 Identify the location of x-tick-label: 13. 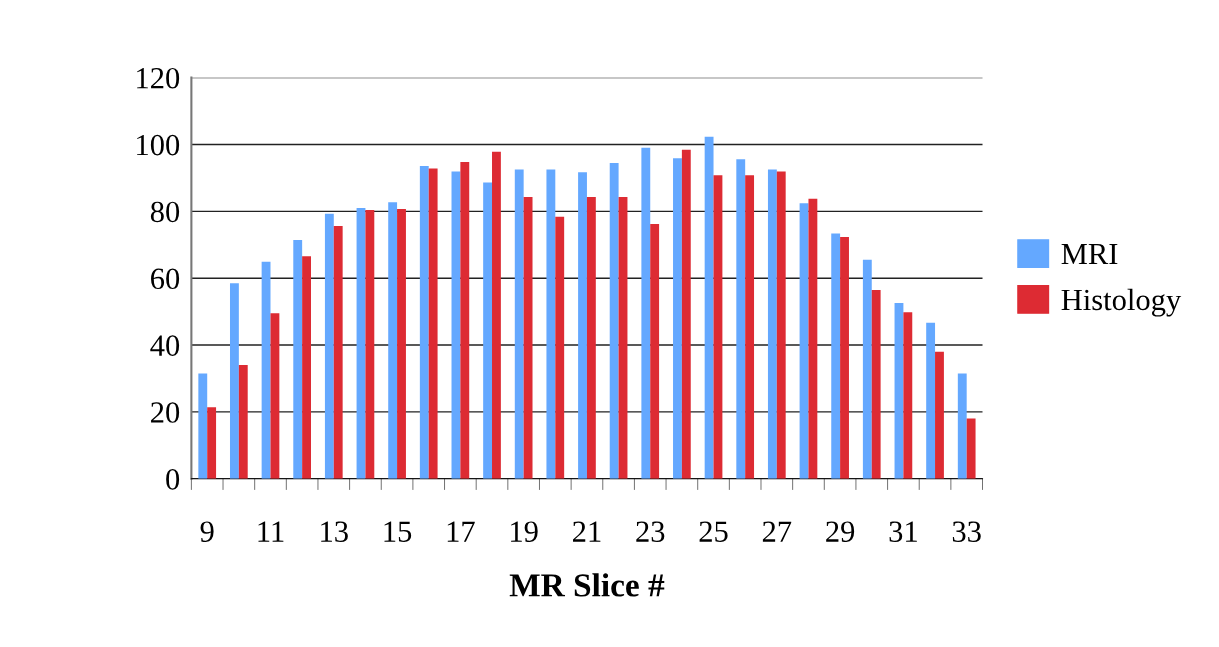
(334, 531).